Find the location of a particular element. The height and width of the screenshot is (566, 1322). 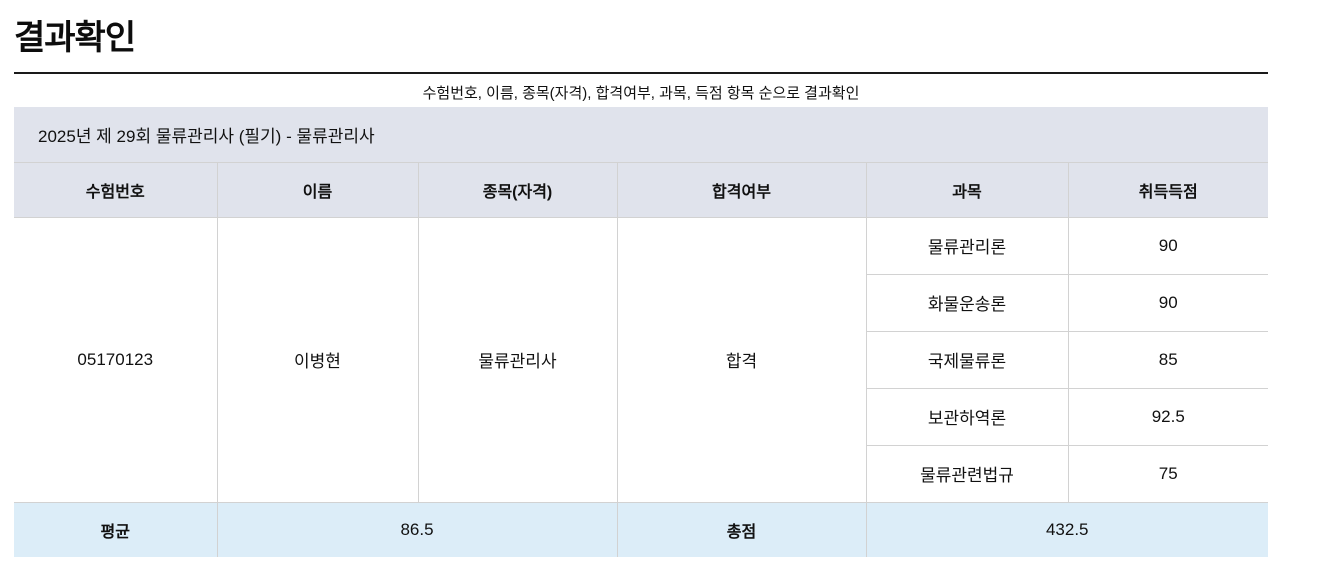

subject-name-cell: 물류관련법규 is located at coordinates (967, 473).